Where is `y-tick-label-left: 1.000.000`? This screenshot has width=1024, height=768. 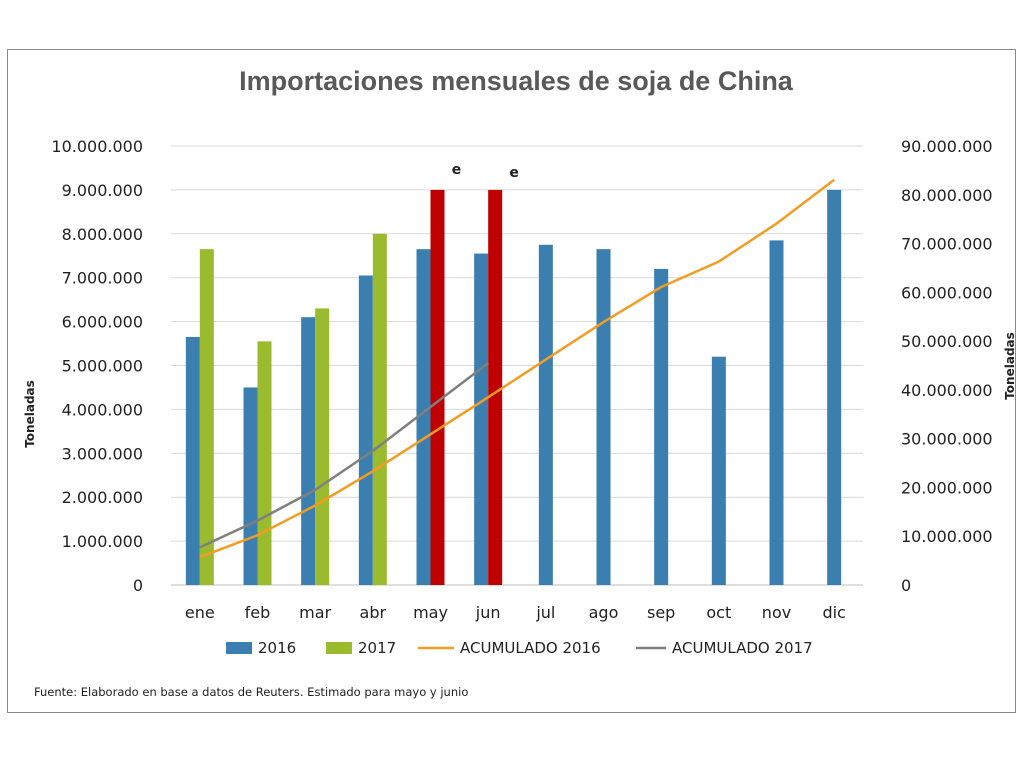
y-tick-label-left: 1.000.000 is located at coordinates (102, 541).